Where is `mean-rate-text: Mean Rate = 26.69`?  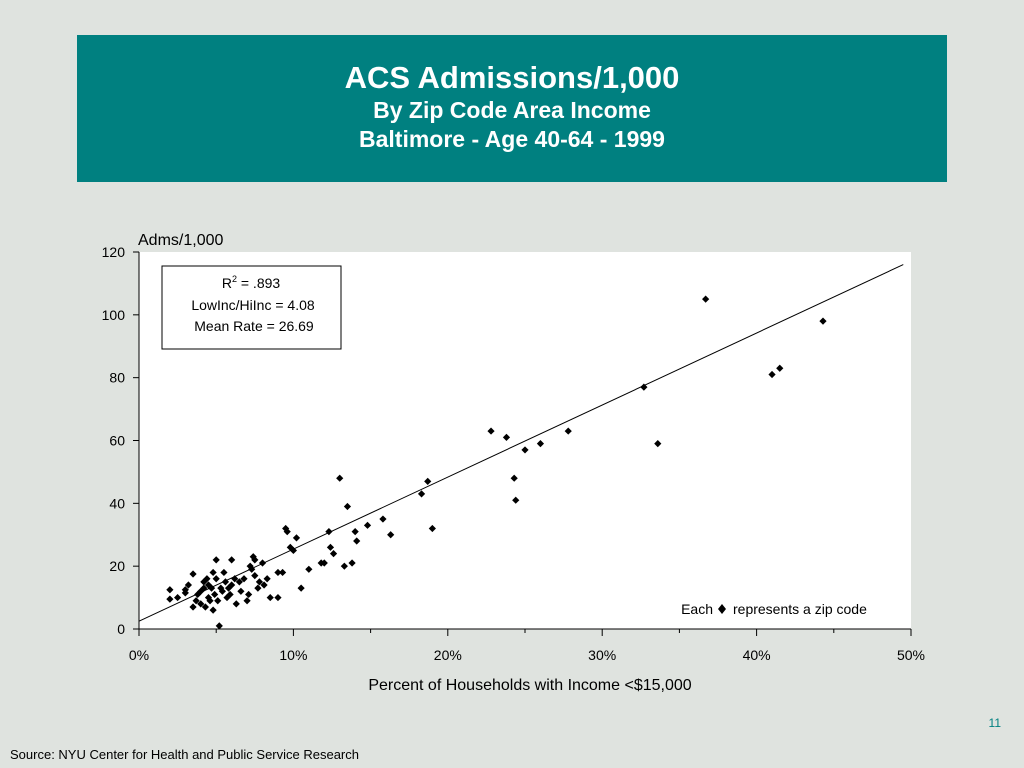 mean-rate-text: Mean Rate = 26.69 is located at coordinates (254, 326).